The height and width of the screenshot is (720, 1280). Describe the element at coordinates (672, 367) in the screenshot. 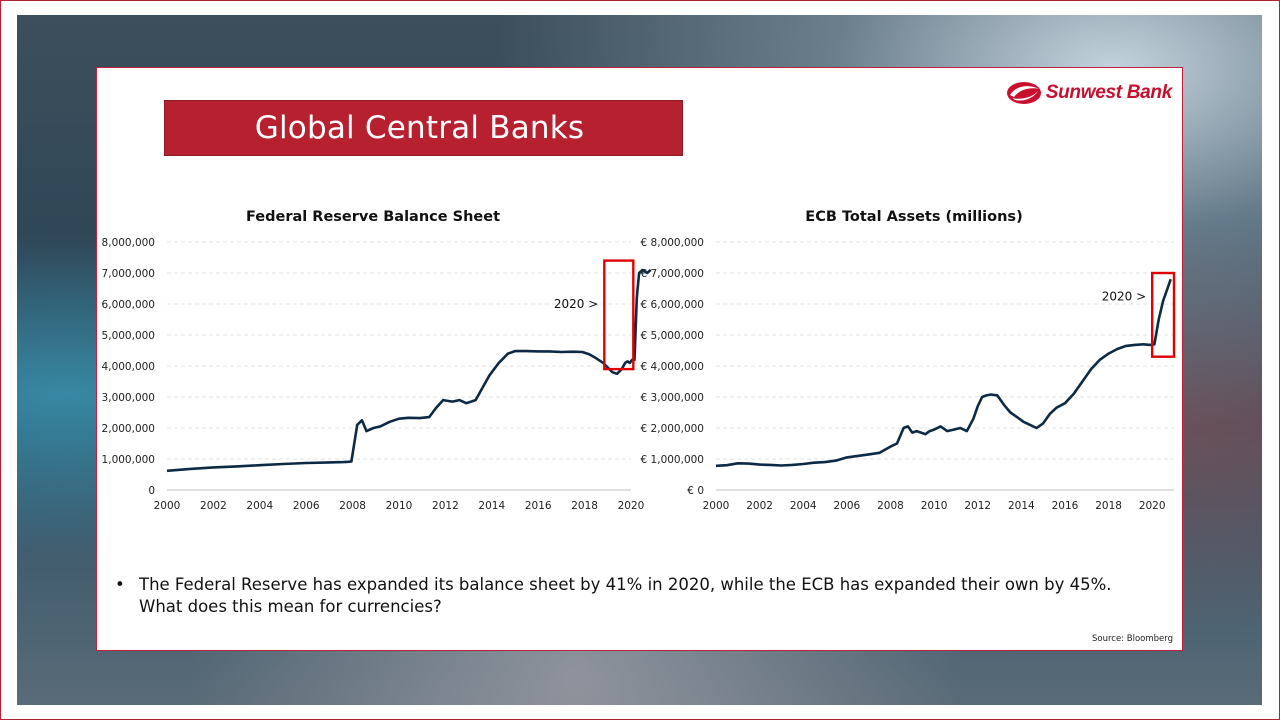

I see `y-tick-label: € 4,000,000` at that location.